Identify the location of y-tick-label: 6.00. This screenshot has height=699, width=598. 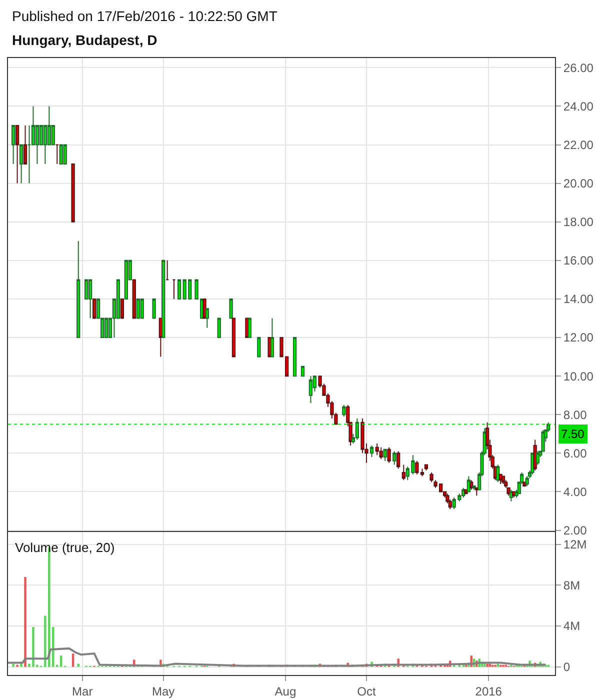
(575, 453).